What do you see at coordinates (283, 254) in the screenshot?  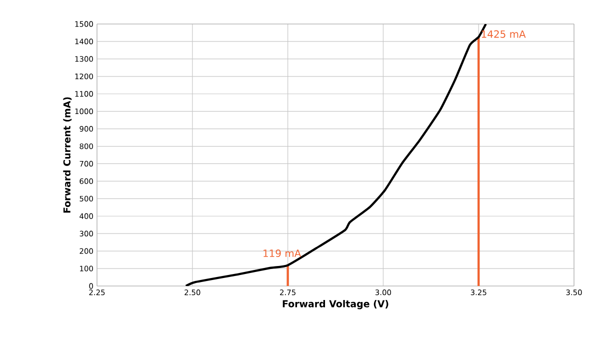 I see `annotation: 119 mA` at bounding box center [283, 254].